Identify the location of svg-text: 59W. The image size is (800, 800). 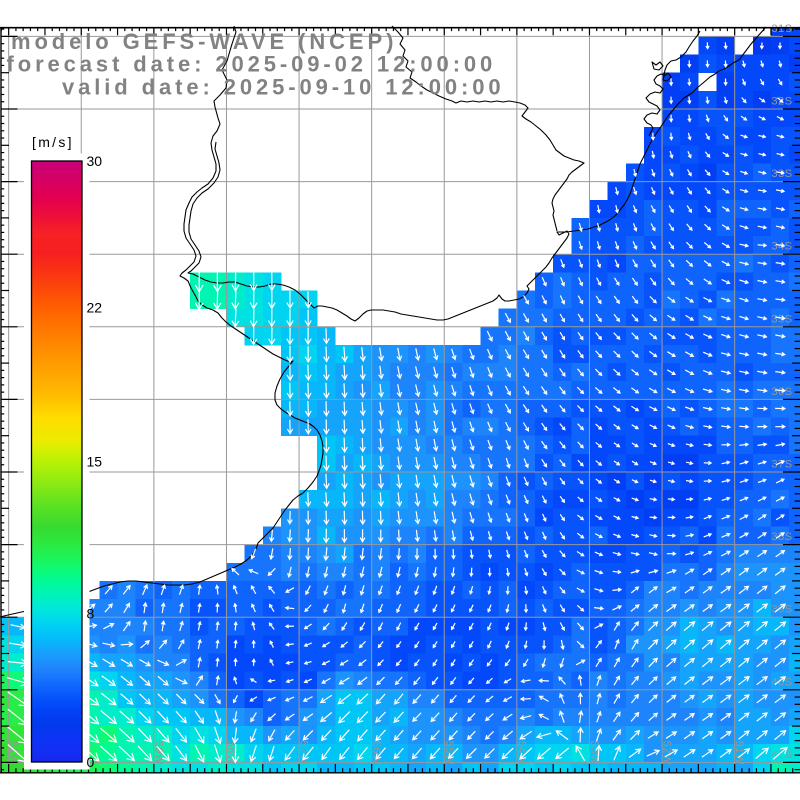
(158, 753).